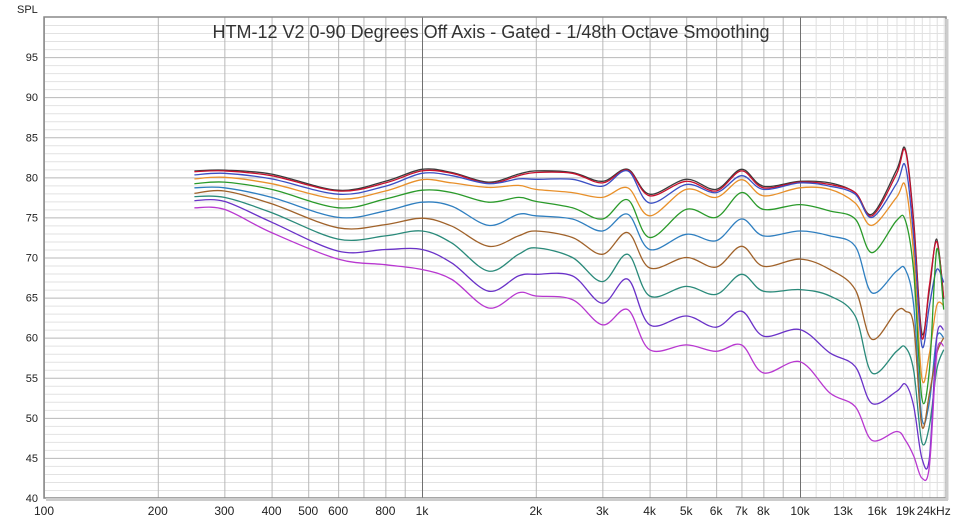 The width and height of the screenshot is (967, 522). Describe the element at coordinates (650, 511) in the screenshot. I see `x-tick-label: 4k` at that location.